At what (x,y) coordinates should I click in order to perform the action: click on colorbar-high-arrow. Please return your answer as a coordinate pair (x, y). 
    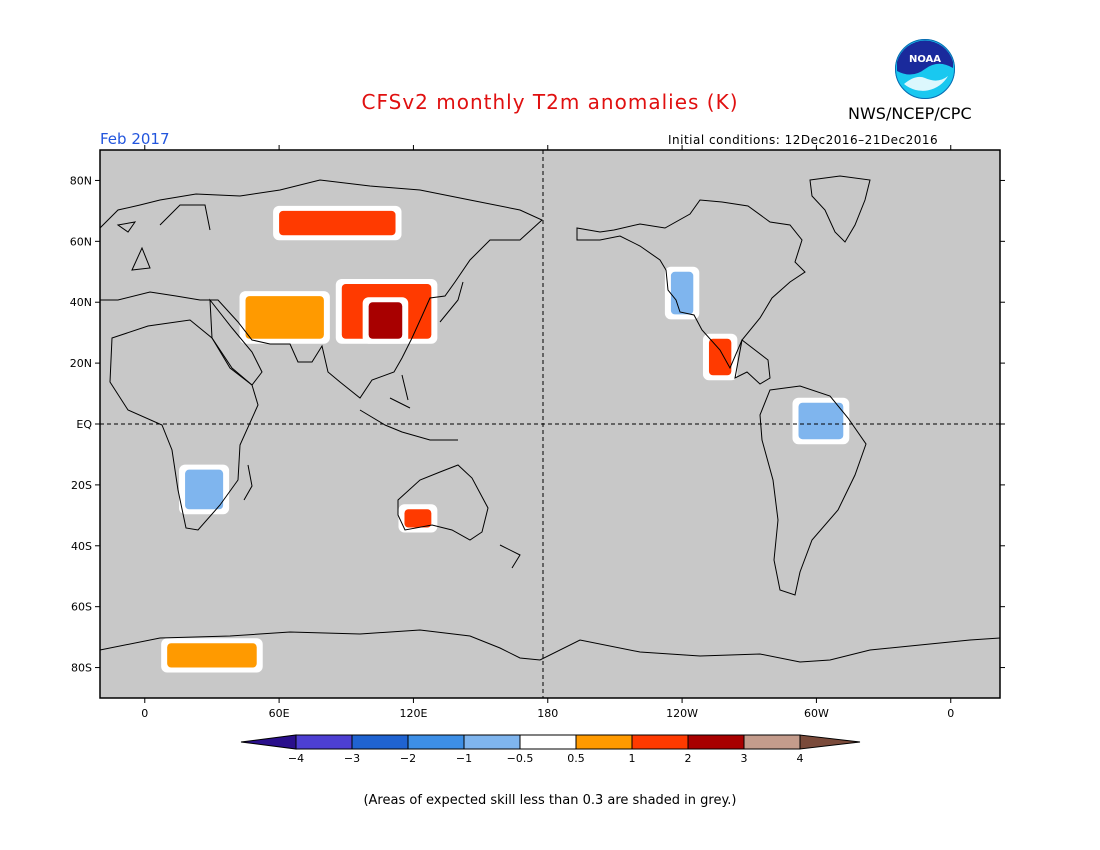
    Looking at the image, I should click on (830, 742).